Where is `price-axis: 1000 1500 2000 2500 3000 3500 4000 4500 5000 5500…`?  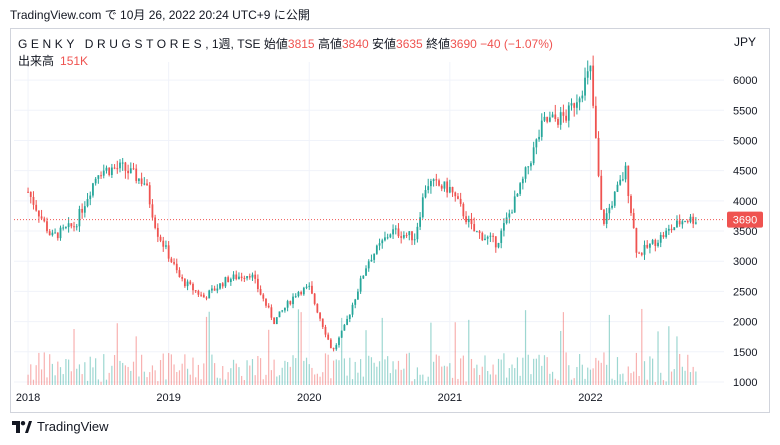
price-axis: 1000 1500 2000 2500 3000 3500 4000 4500 5000 5500… is located at coordinates (745, 232).